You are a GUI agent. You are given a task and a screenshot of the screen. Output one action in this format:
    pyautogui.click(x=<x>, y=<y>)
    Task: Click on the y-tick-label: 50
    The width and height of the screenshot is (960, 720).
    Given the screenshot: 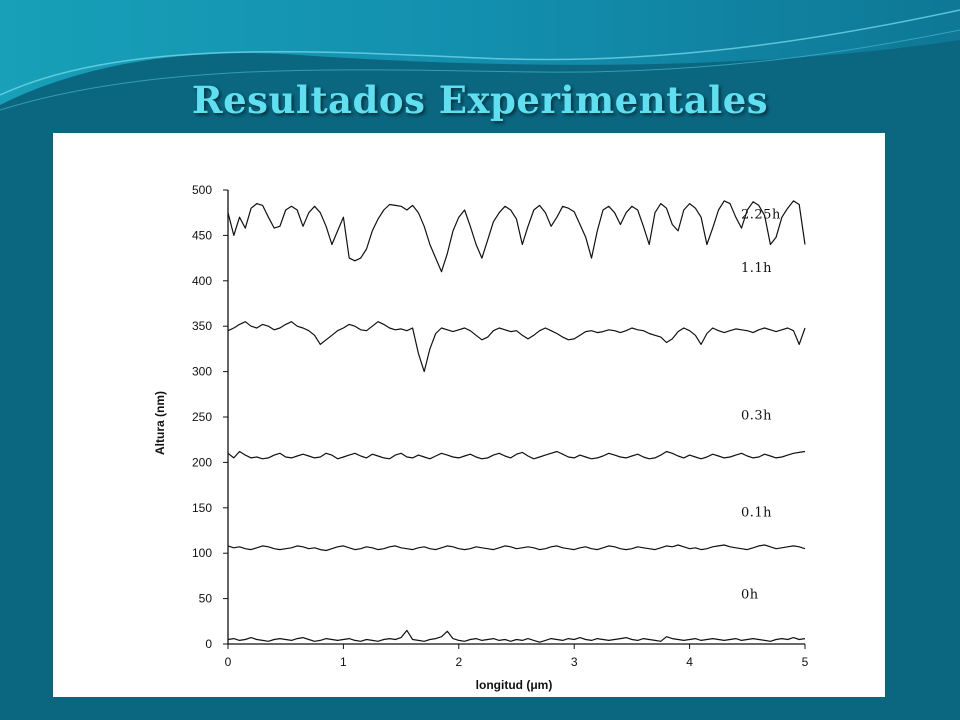 What is the action you would take?
    pyautogui.click(x=206, y=599)
    